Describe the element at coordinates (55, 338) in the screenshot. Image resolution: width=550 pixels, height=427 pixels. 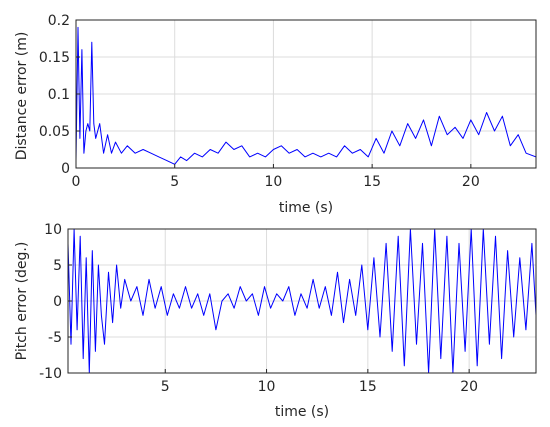
I see `pitch-ytick-label: -5` at that location.